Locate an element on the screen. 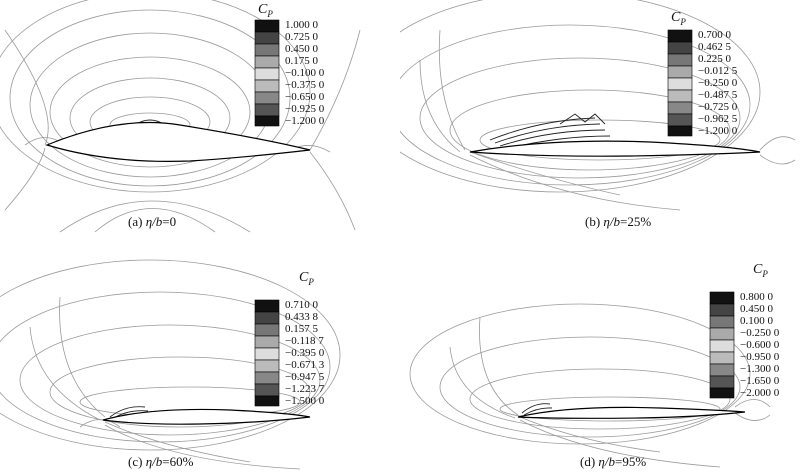 Image resolution: width=800 pixels, height=475 pixels. legend-label: −1.500 0 is located at coordinates (305, 401).